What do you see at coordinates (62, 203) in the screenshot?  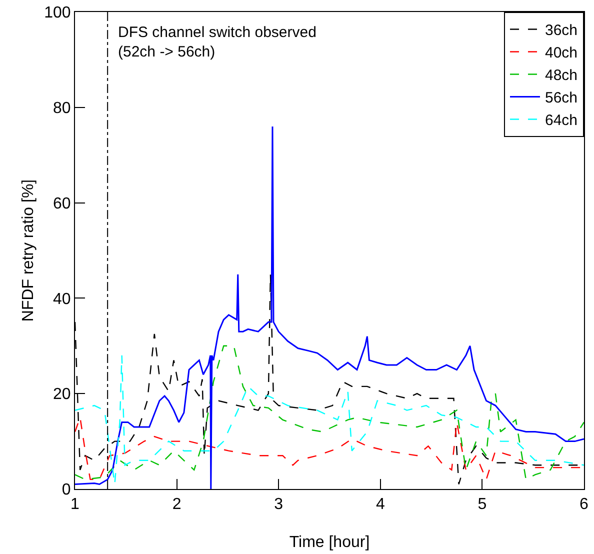 I see `y-tick-label: 60` at bounding box center [62, 203].